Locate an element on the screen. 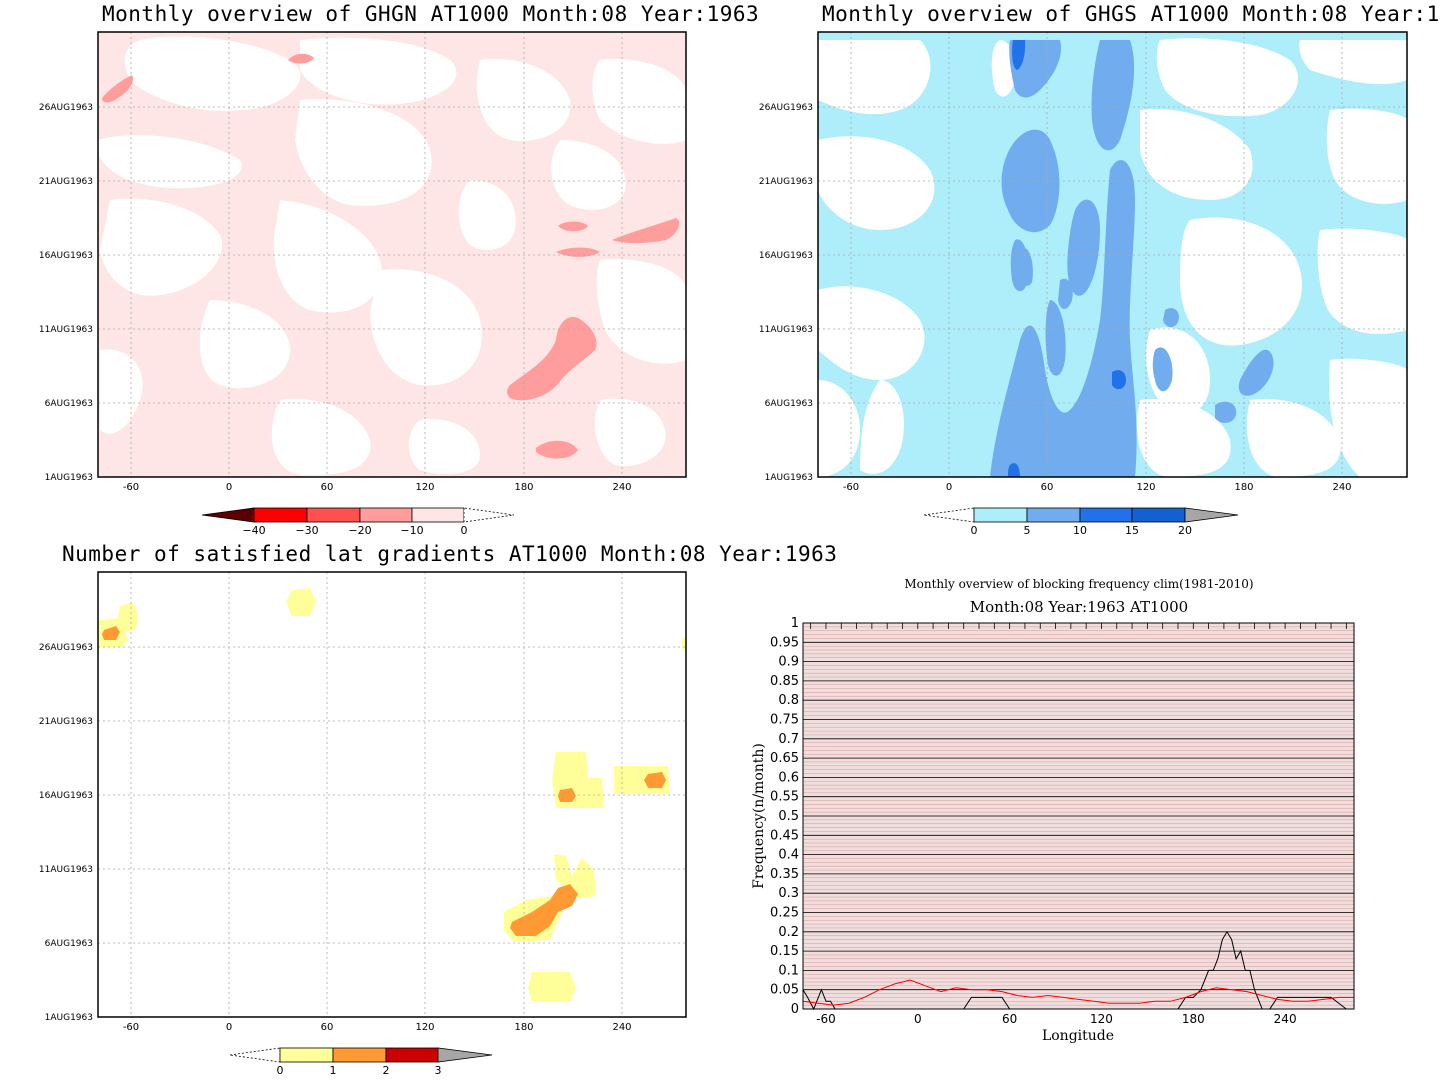 The height and width of the screenshot is (1091, 1440). freq-y-tick: 1 is located at coordinates (795, 623).